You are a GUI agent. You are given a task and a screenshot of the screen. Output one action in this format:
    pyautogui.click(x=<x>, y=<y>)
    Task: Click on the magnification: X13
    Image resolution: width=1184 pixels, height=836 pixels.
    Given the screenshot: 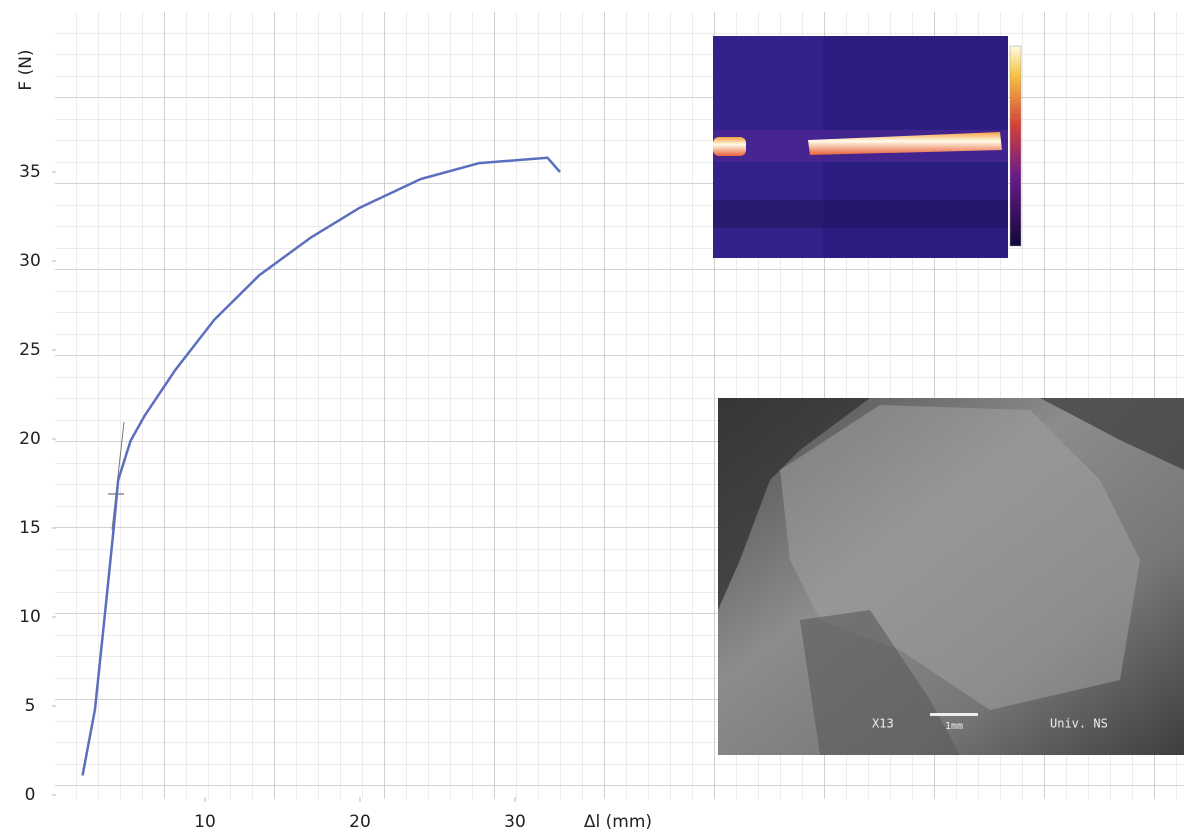 What is the action you would take?
    pyautogui.click(x=883, y=724)
    